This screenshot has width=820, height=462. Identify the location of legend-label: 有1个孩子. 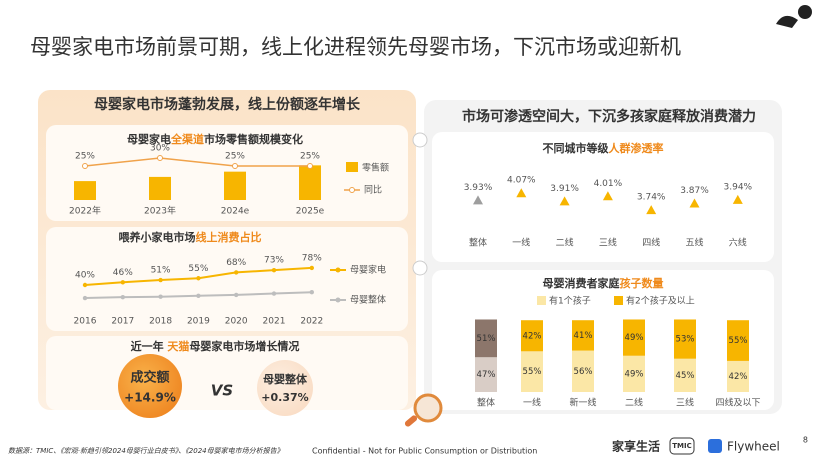
(570, 301).